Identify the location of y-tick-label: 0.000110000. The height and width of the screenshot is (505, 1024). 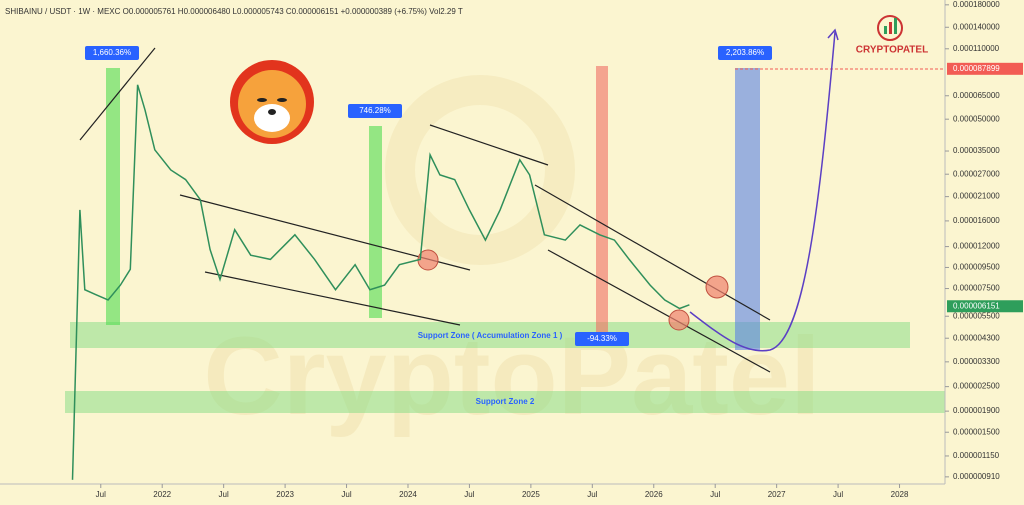
(976, 48).